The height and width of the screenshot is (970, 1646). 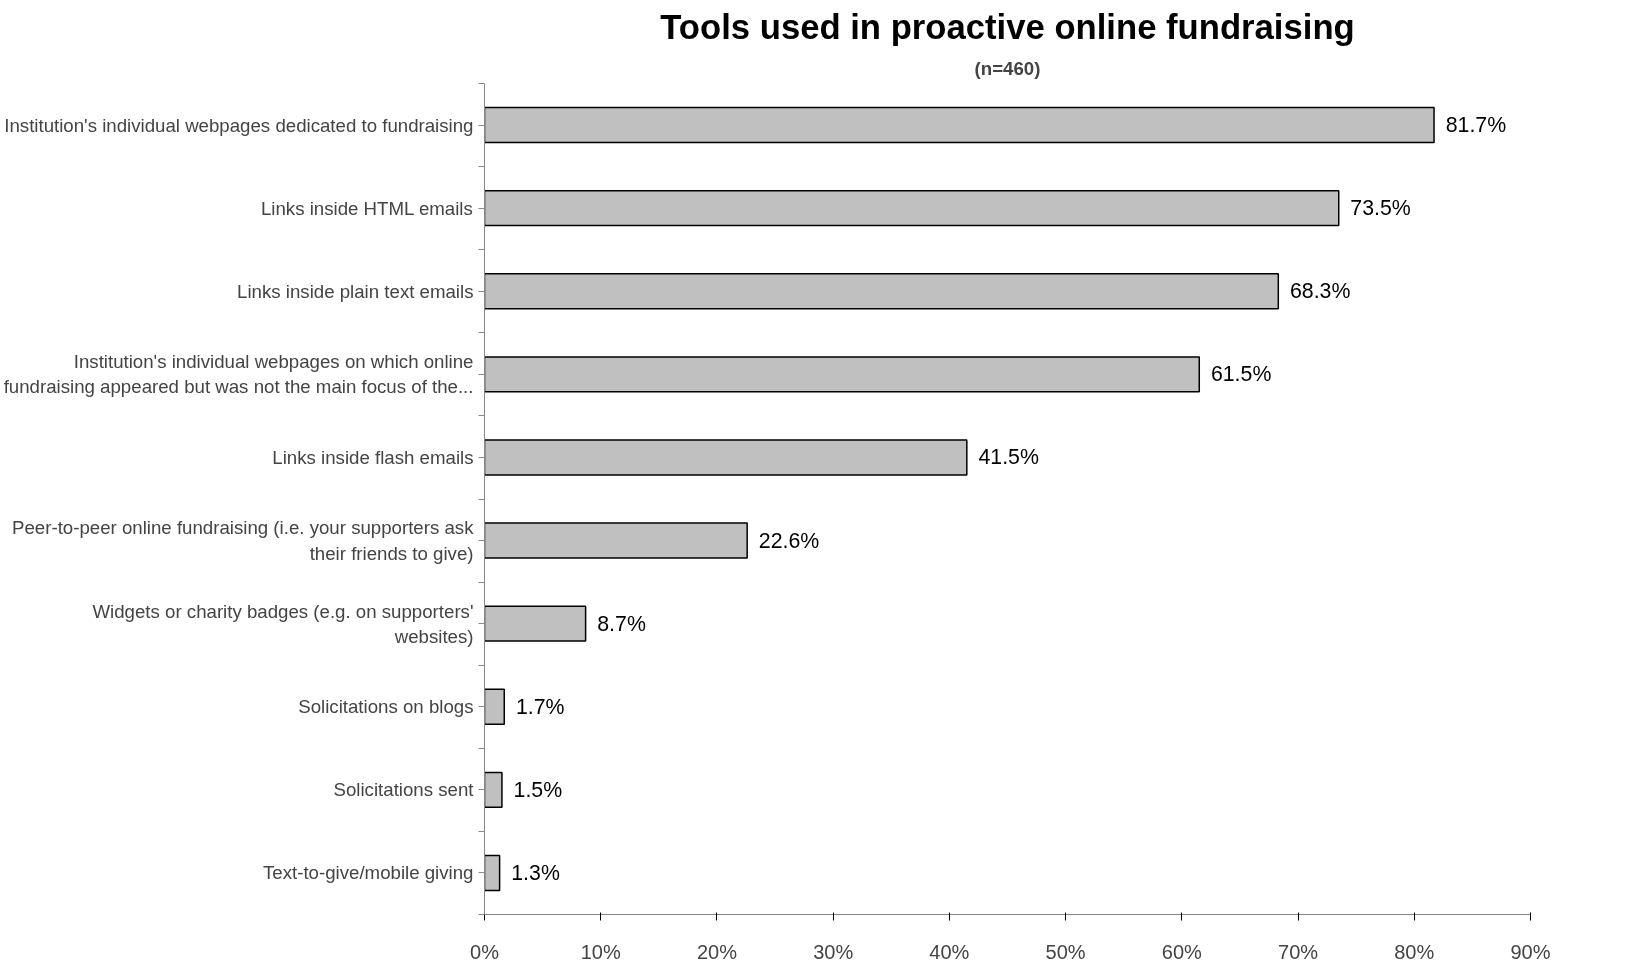 What do you see at coordinates (1241, 374) in the screenshot?
I see `data-label: 61.5%` at bounding box center [1241, 374].